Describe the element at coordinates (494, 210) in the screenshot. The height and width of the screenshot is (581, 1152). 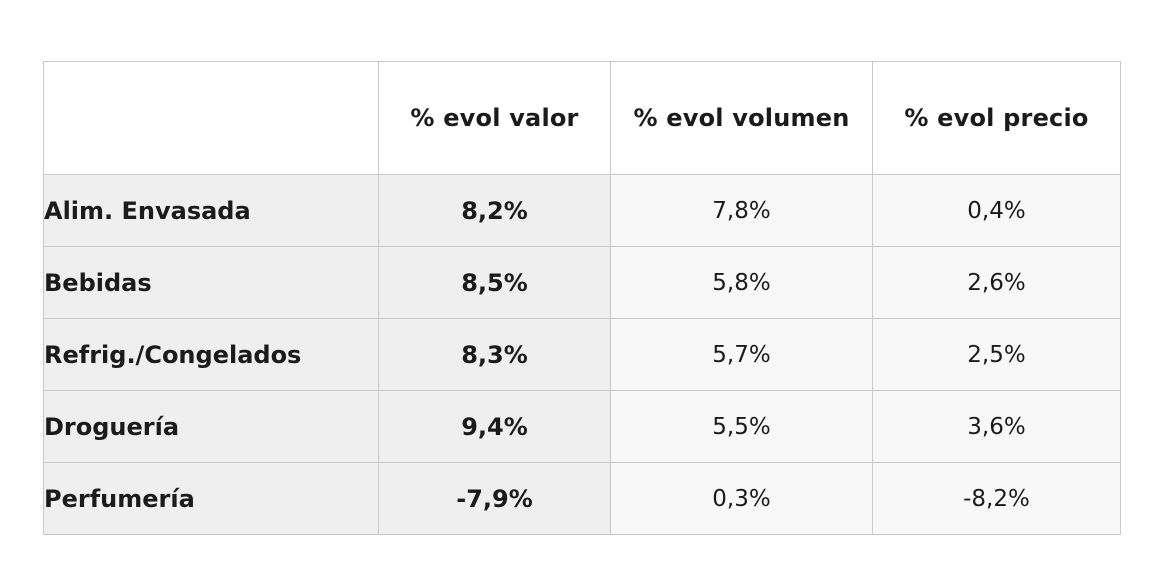
I see `cell-evol-valor: 8,2%` at that location.